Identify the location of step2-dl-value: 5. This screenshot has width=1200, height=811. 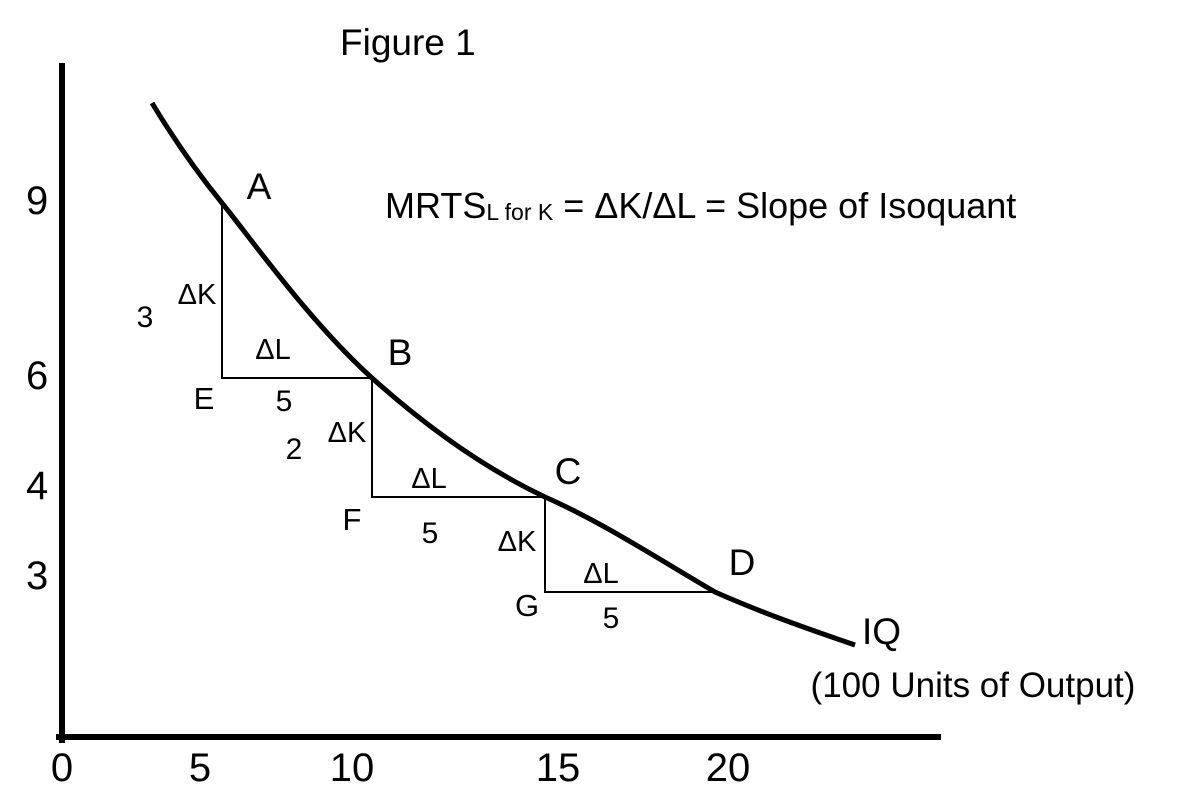
(430, 533).